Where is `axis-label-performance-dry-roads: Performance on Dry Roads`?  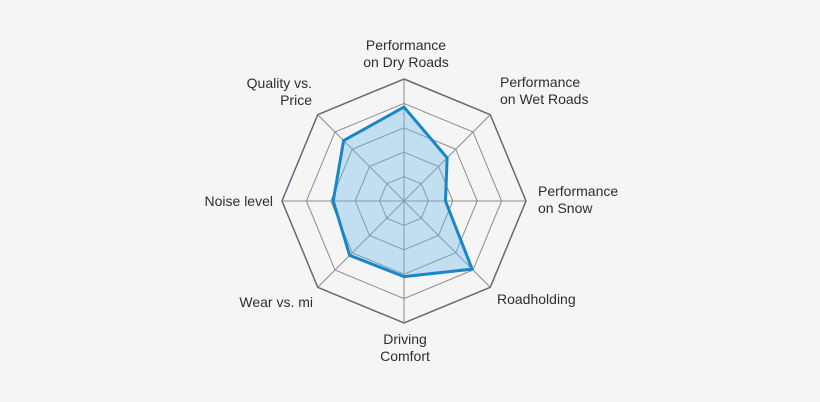
axis-label-performance-dry-roads: Performance on Dry Roads is located at coordinates (406, 53).